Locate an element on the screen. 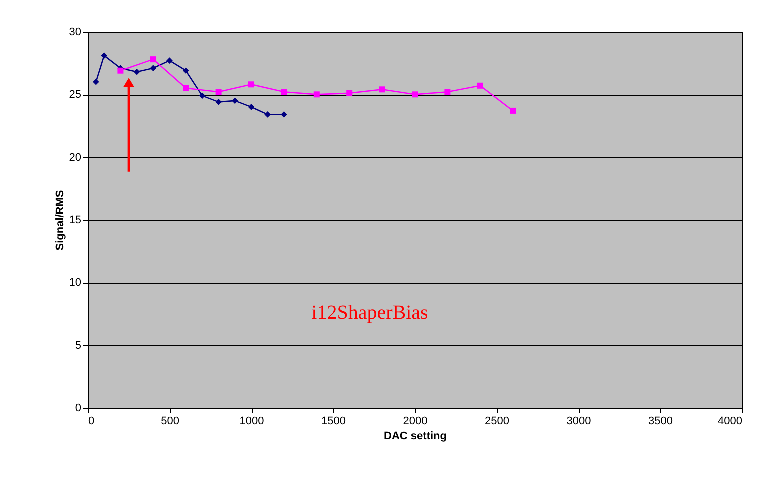 The height and width of the screenshot is (485, 768). x-tick-label: 2500 is located at coordinates (497, 422).